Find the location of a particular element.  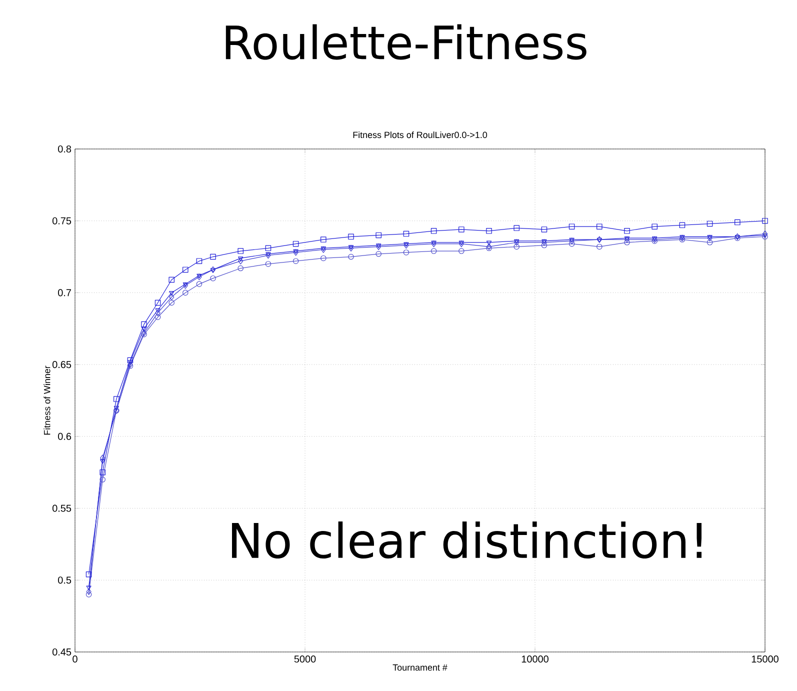

y-tick-label: 0.45 is located at coordinates (62, 652).